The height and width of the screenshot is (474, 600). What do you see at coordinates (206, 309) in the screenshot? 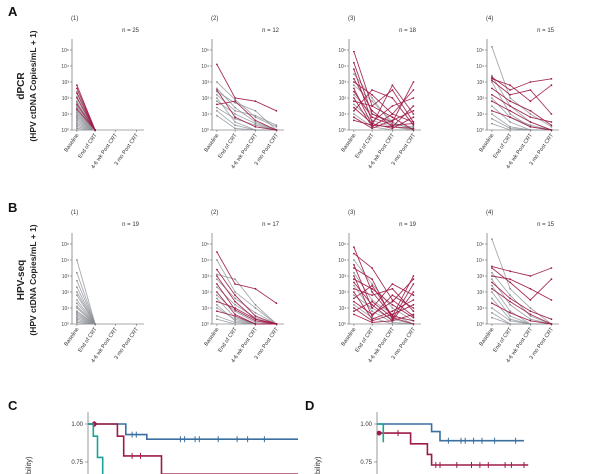
I see `y-tick-label: 10¹` at bounding box center [206, 309].